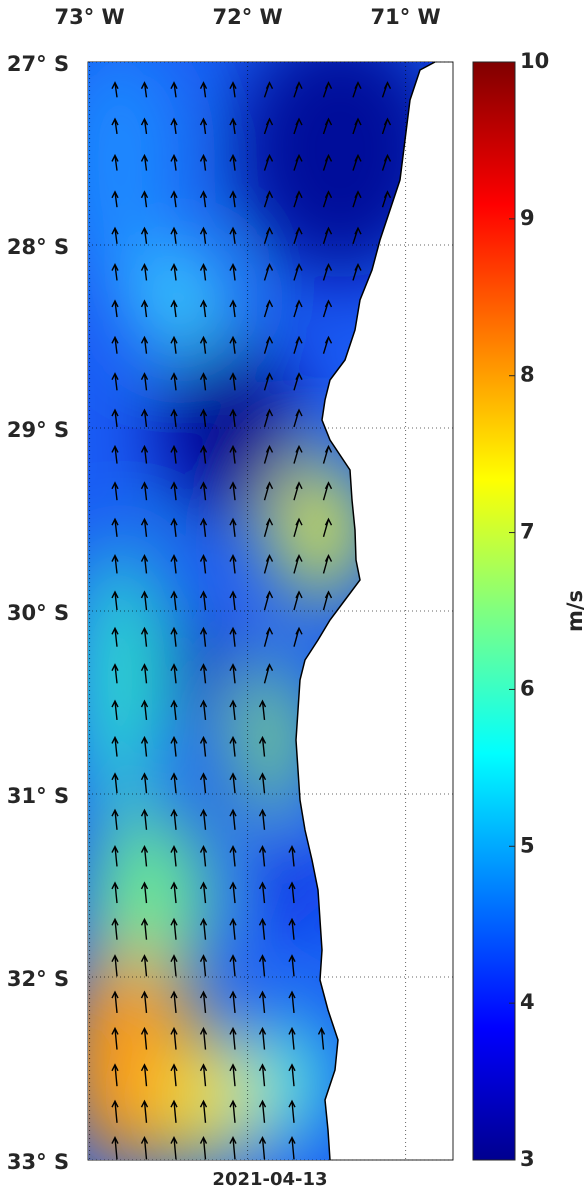  I want to click on colorbar-tick-label: 4, so click(527, 1002).